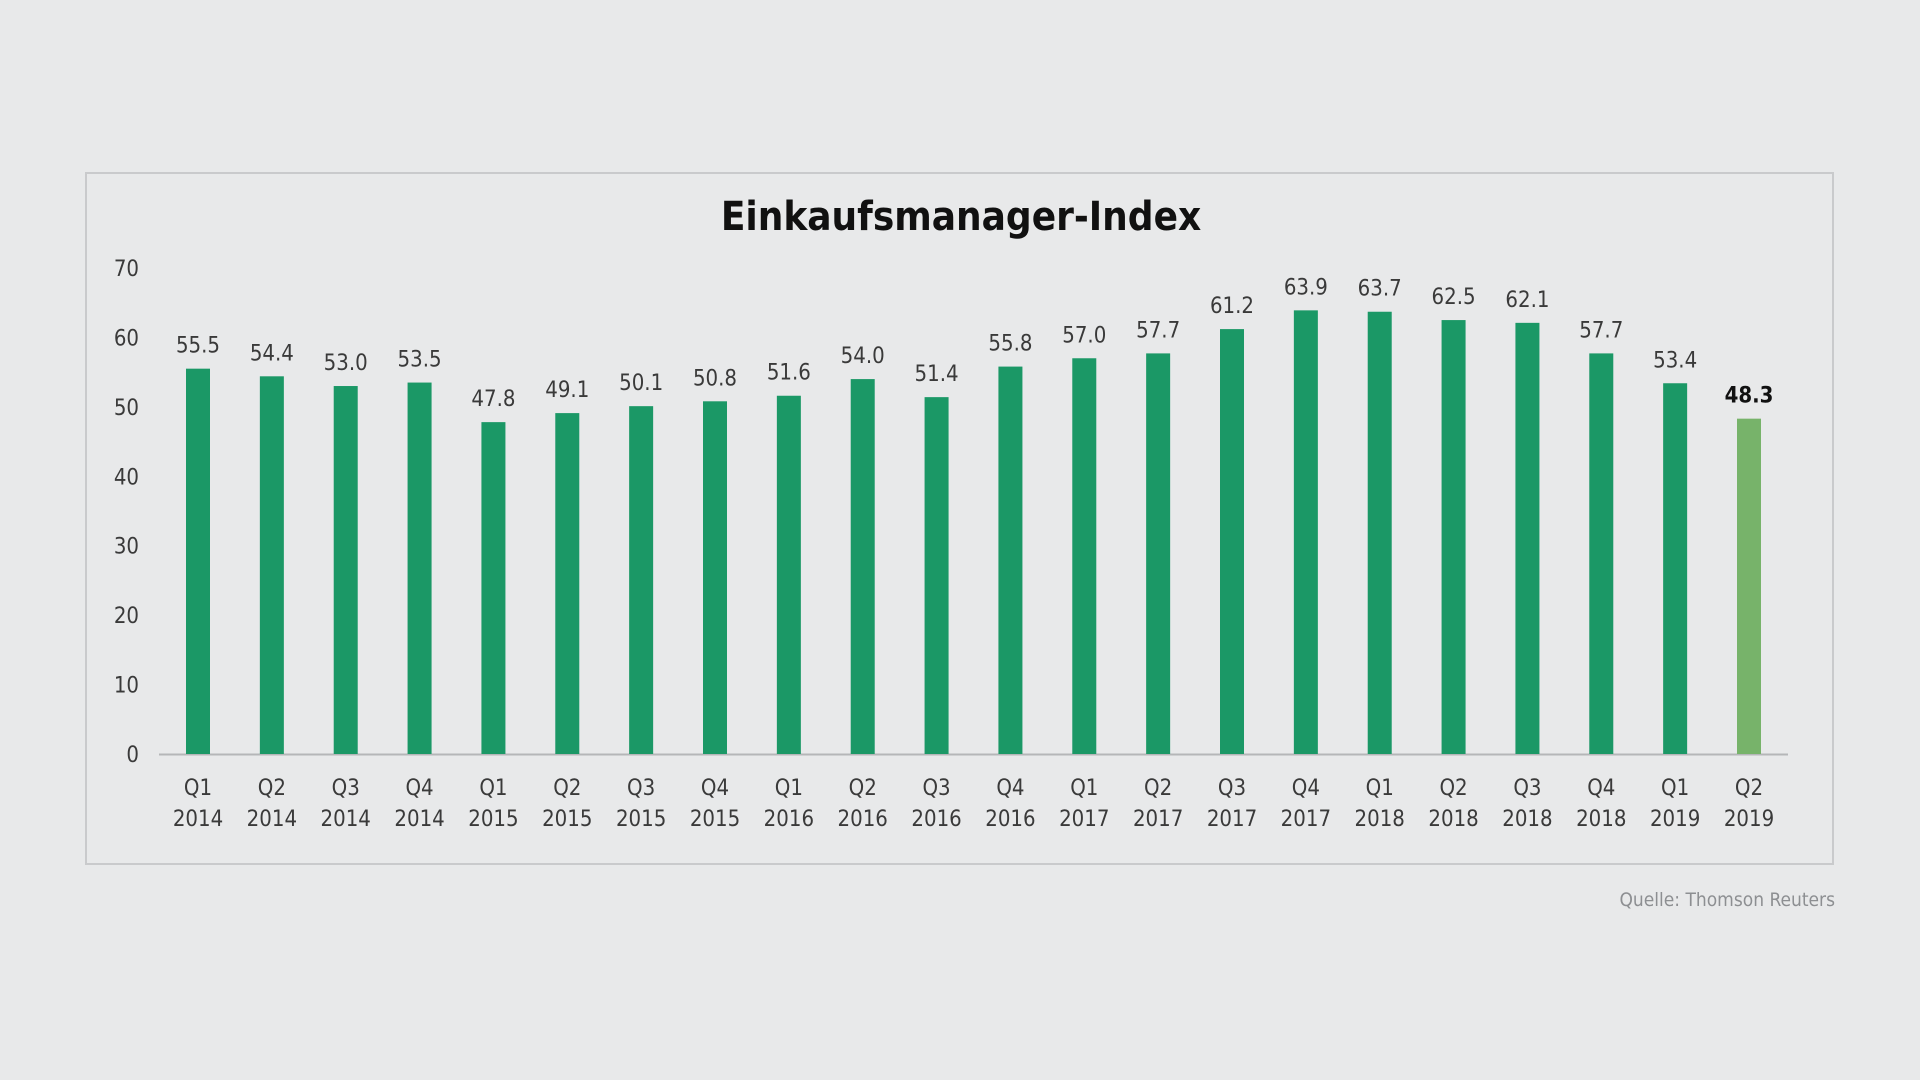  Describe the element at coordinates (1380, 289) in the screenshot. I see `data-label: 63.7` at that location.